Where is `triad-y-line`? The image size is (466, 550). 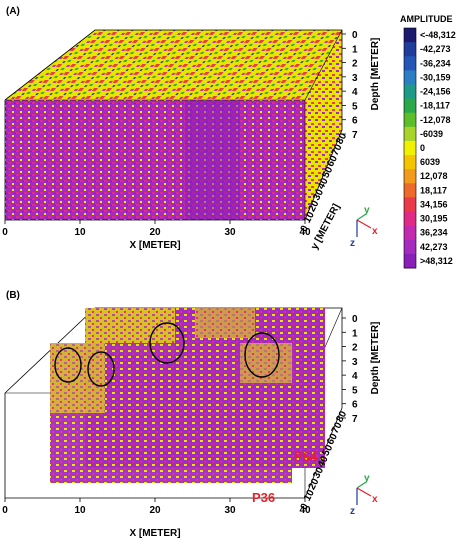
triad-y-line is located at coordinates (361, 485).